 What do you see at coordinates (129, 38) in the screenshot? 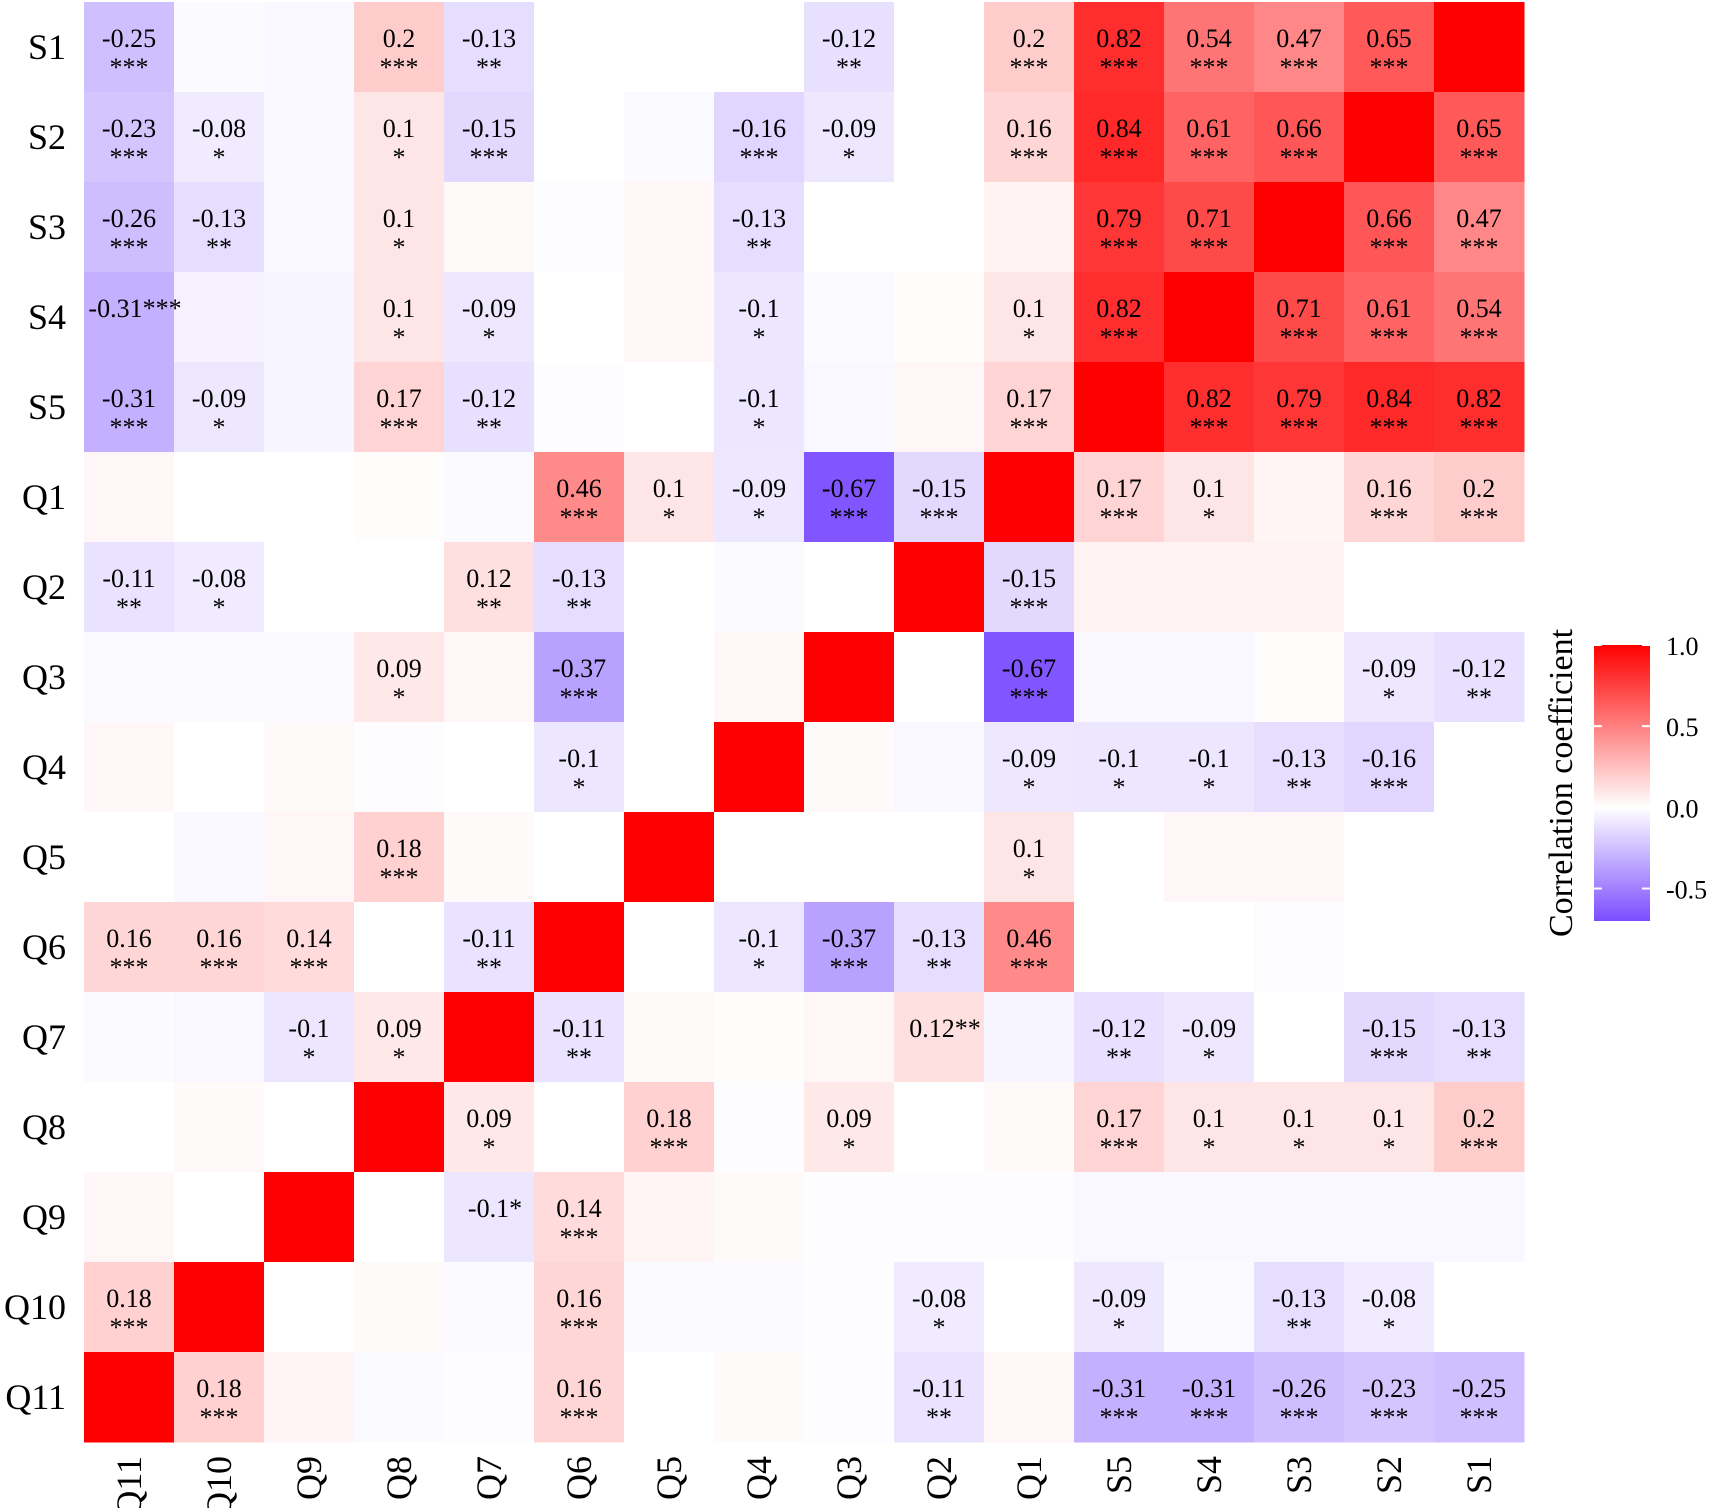
I see `cell-value-label: -0.25` at bounding box center [129, 38].